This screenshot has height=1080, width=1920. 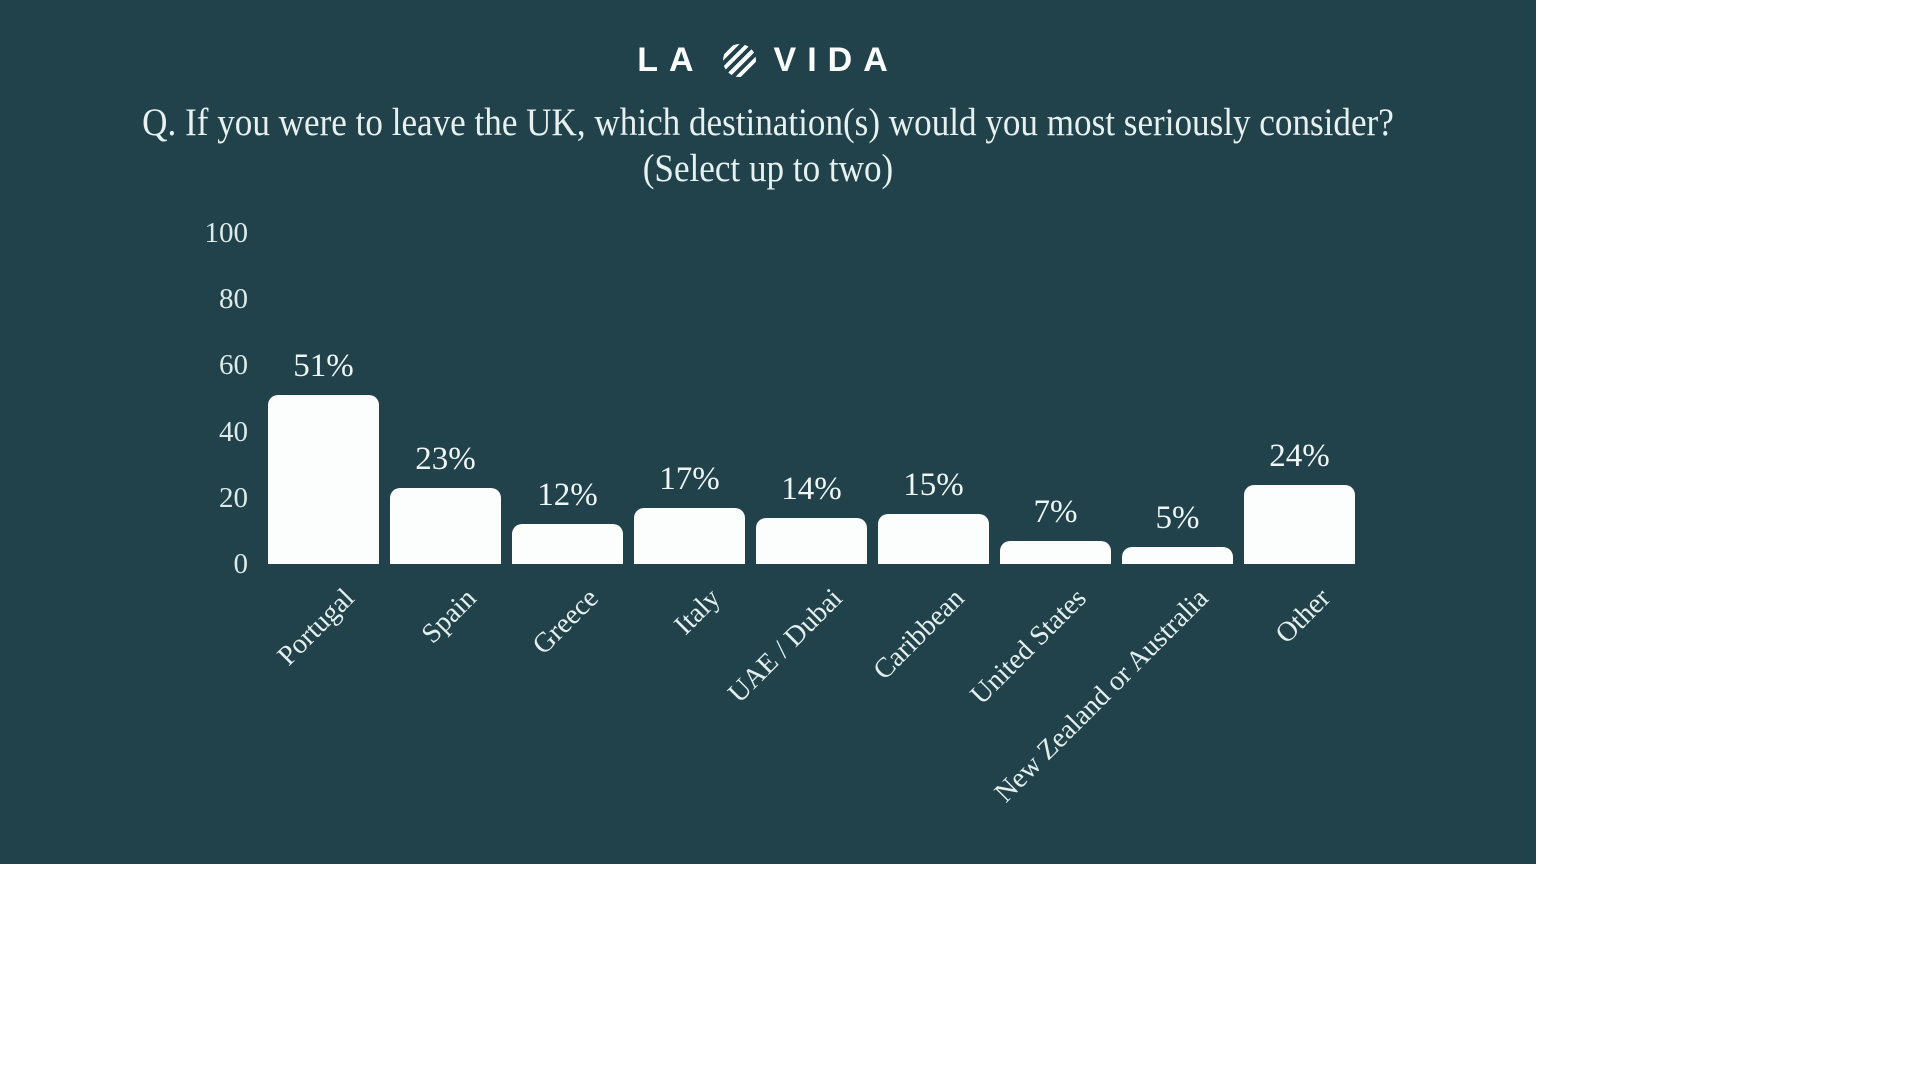 I want to click on y-axis-tick-label-40: 40, so click(x=233, y=431).